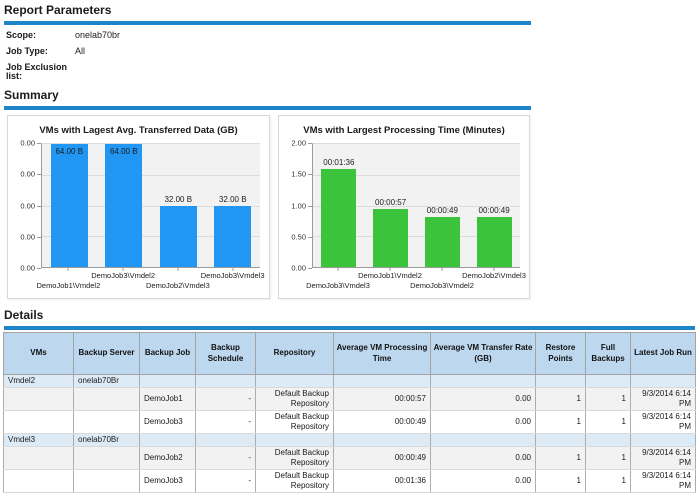 Image resolution: width=700 pixels, height=493 pixels. Describe the element at coordinates (69, 151) in the screenshot. I see `bar-value-label: 64.00 B` at that location.